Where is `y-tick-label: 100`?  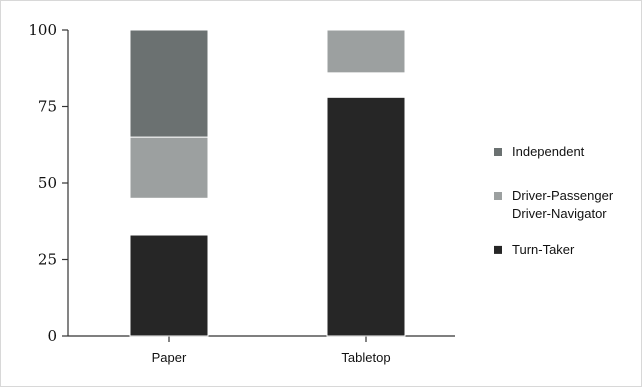
y-tick-label: 100 is located at coordinates (42, 30).